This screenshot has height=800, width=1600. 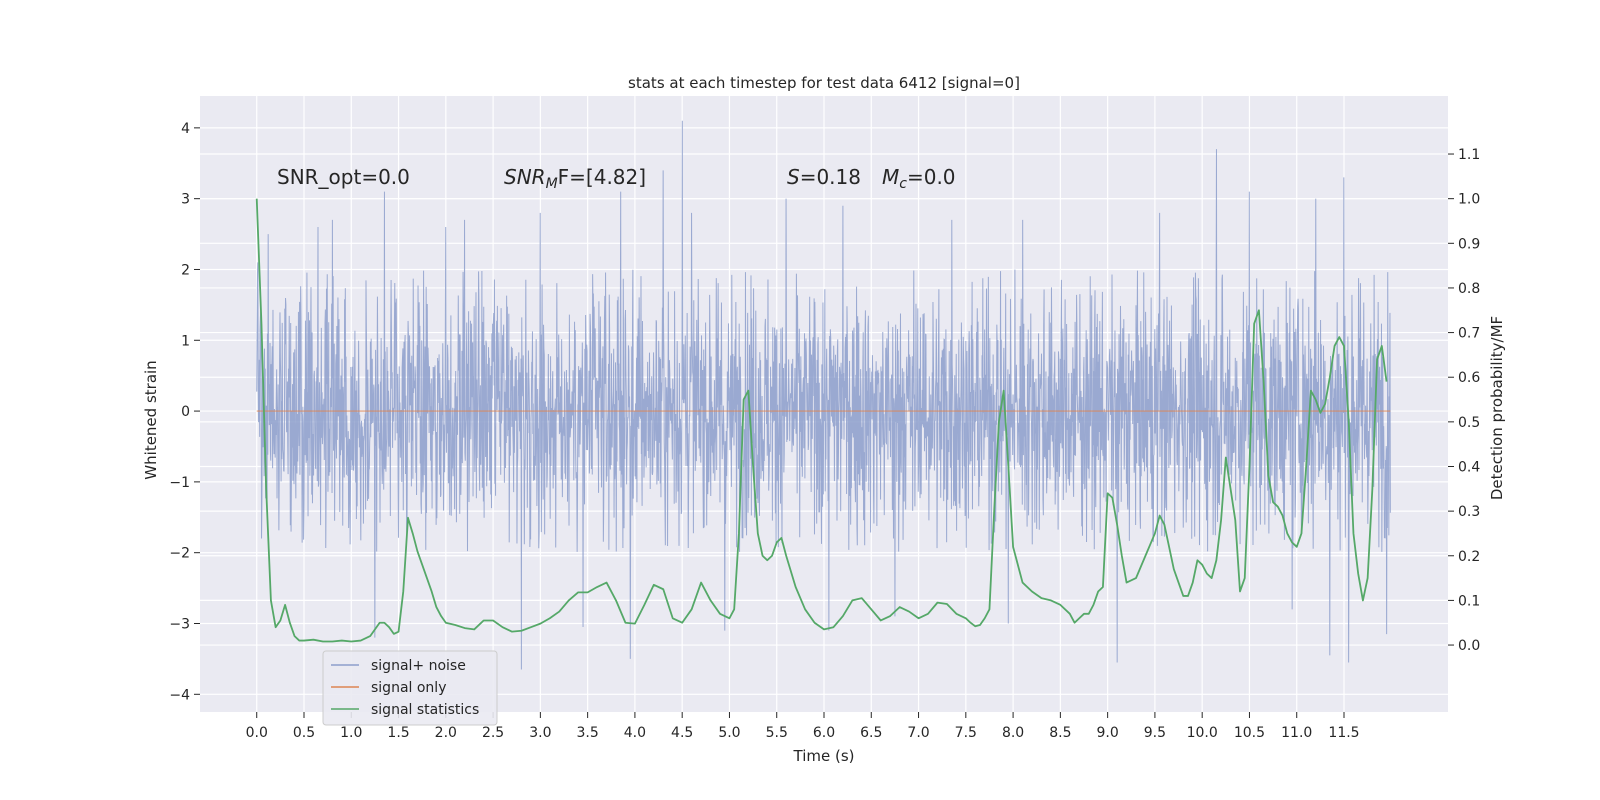 I want to click on annotation-mc: Mc=0.0, so click(x=919, y=178).